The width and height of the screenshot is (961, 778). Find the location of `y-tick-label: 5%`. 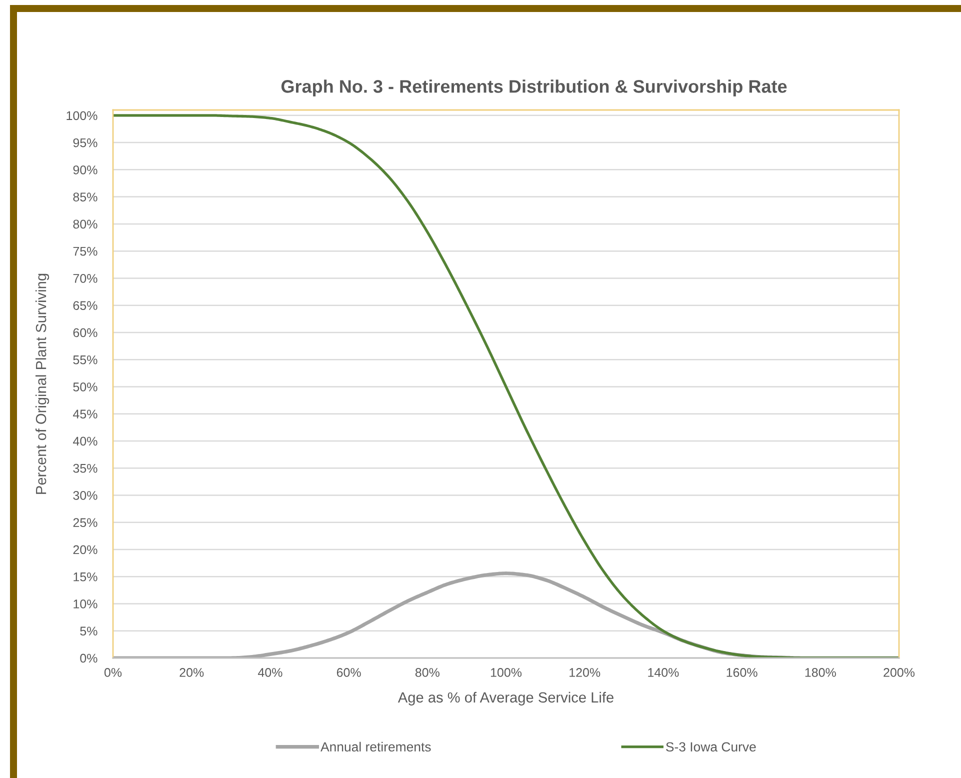

y-tick-label: 5% is located at coordinates (89, 631).